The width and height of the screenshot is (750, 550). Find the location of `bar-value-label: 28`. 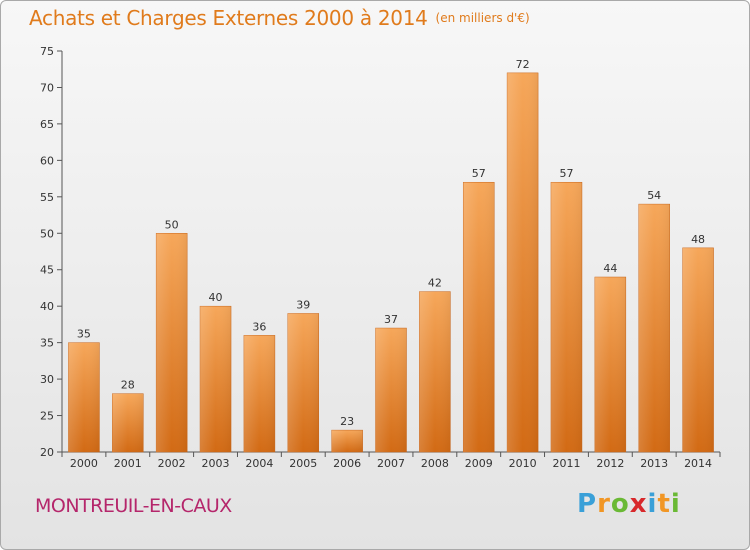

bar-value-label: 28 is located at coordinates (128, 385).